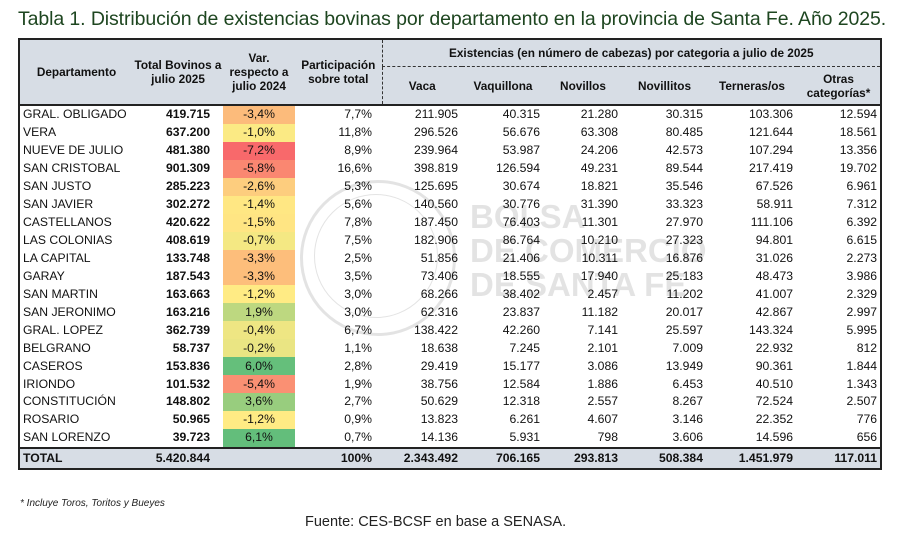 The image size is (900, 534). I want to click on header-participacion: Participación sobre total, so click(338, 72).